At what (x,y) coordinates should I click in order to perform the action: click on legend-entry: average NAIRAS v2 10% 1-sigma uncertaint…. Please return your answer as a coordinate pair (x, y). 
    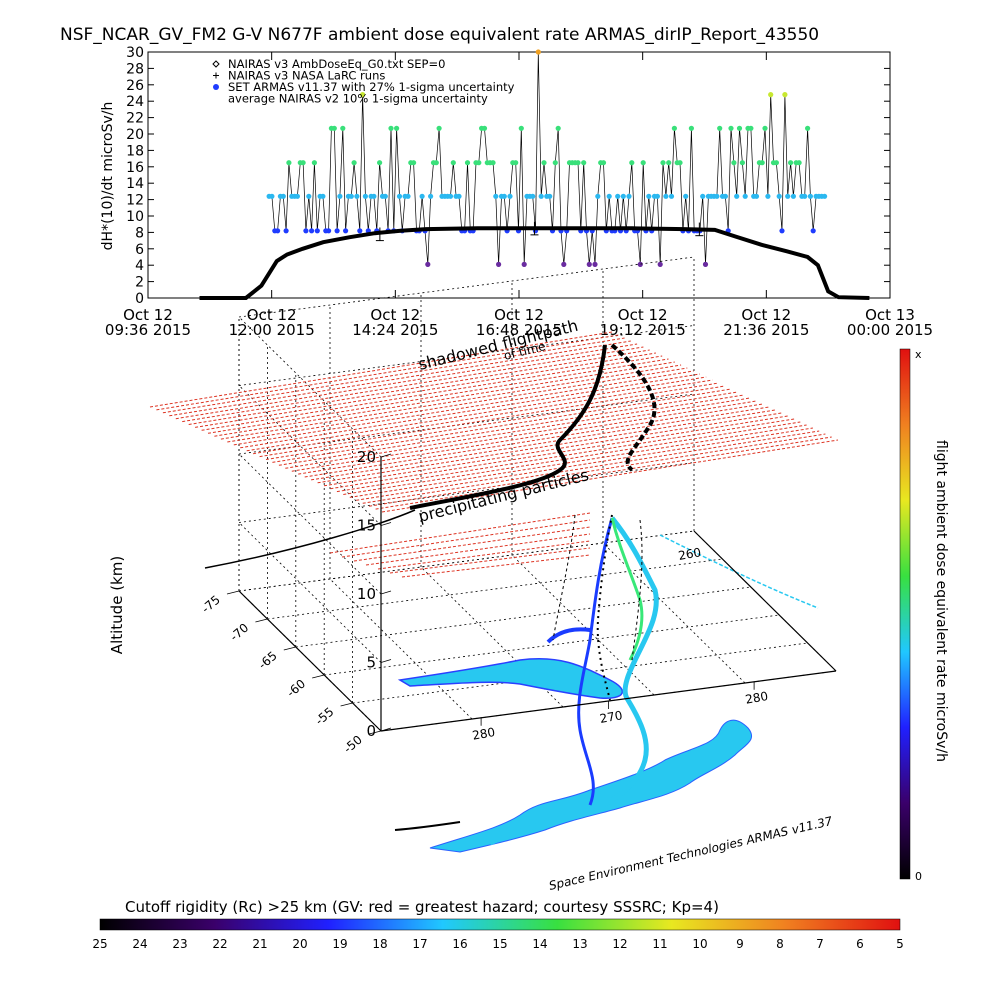
    Looking at the image, I should click on (358, 99).